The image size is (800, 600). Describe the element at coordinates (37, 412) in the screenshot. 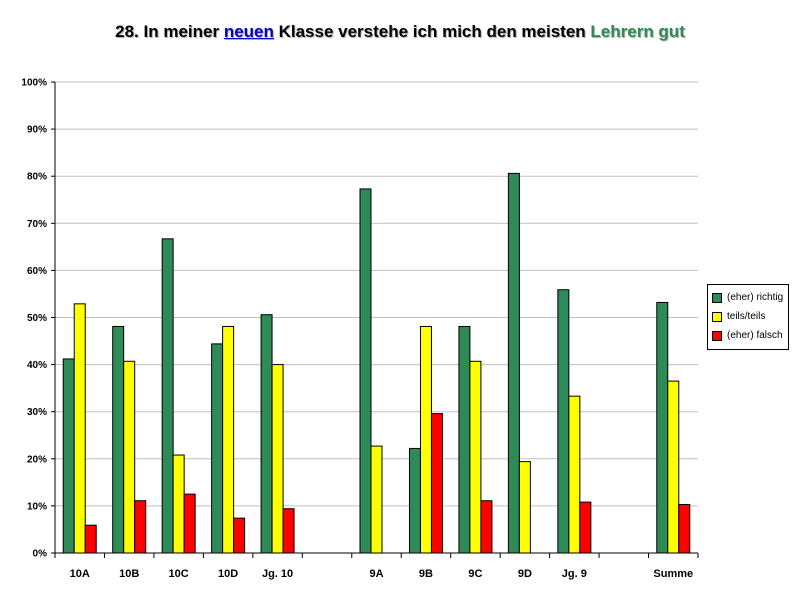

I see `y-tick-label: 30%` at that location.